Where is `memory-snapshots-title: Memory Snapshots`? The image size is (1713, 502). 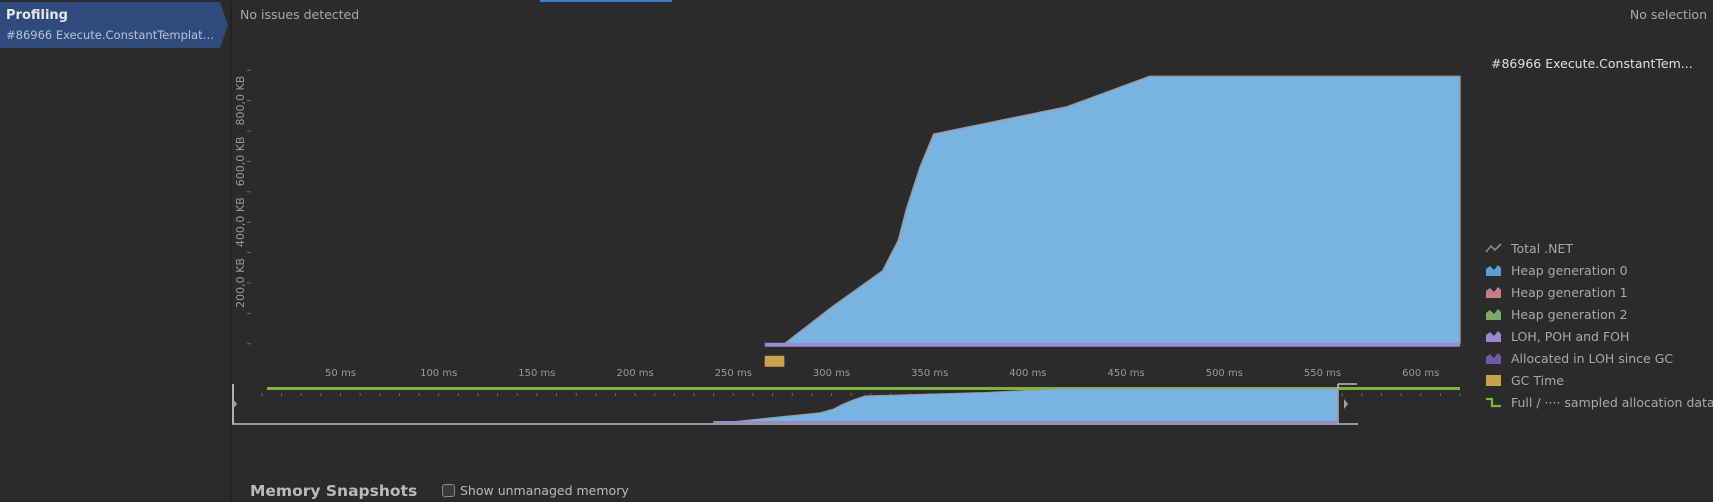
memory-snapshots-title: Memory Snapshots is located at coordinates (334, 491).